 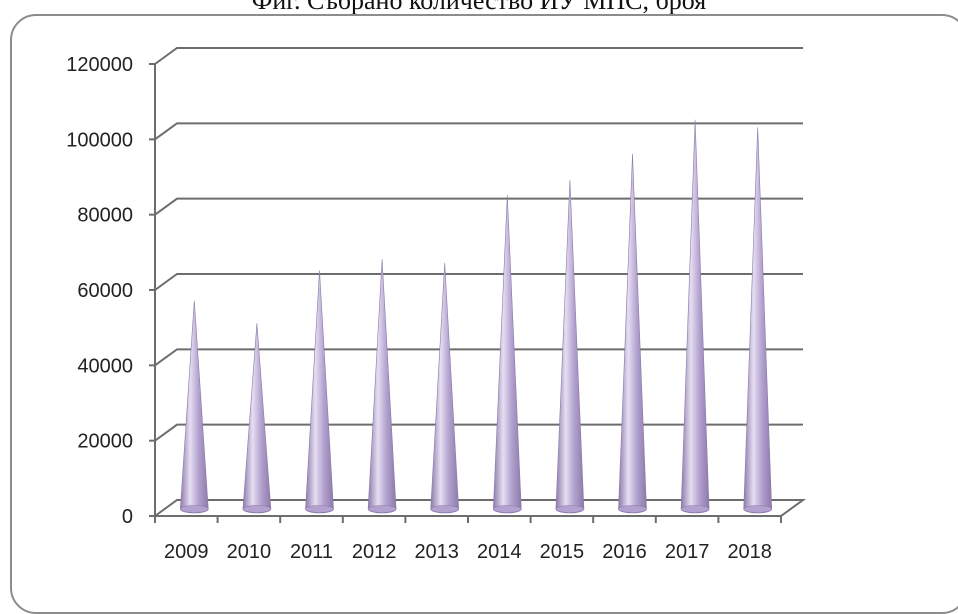 I want to click on cone-bar-2011, so click(x=319, y=392).